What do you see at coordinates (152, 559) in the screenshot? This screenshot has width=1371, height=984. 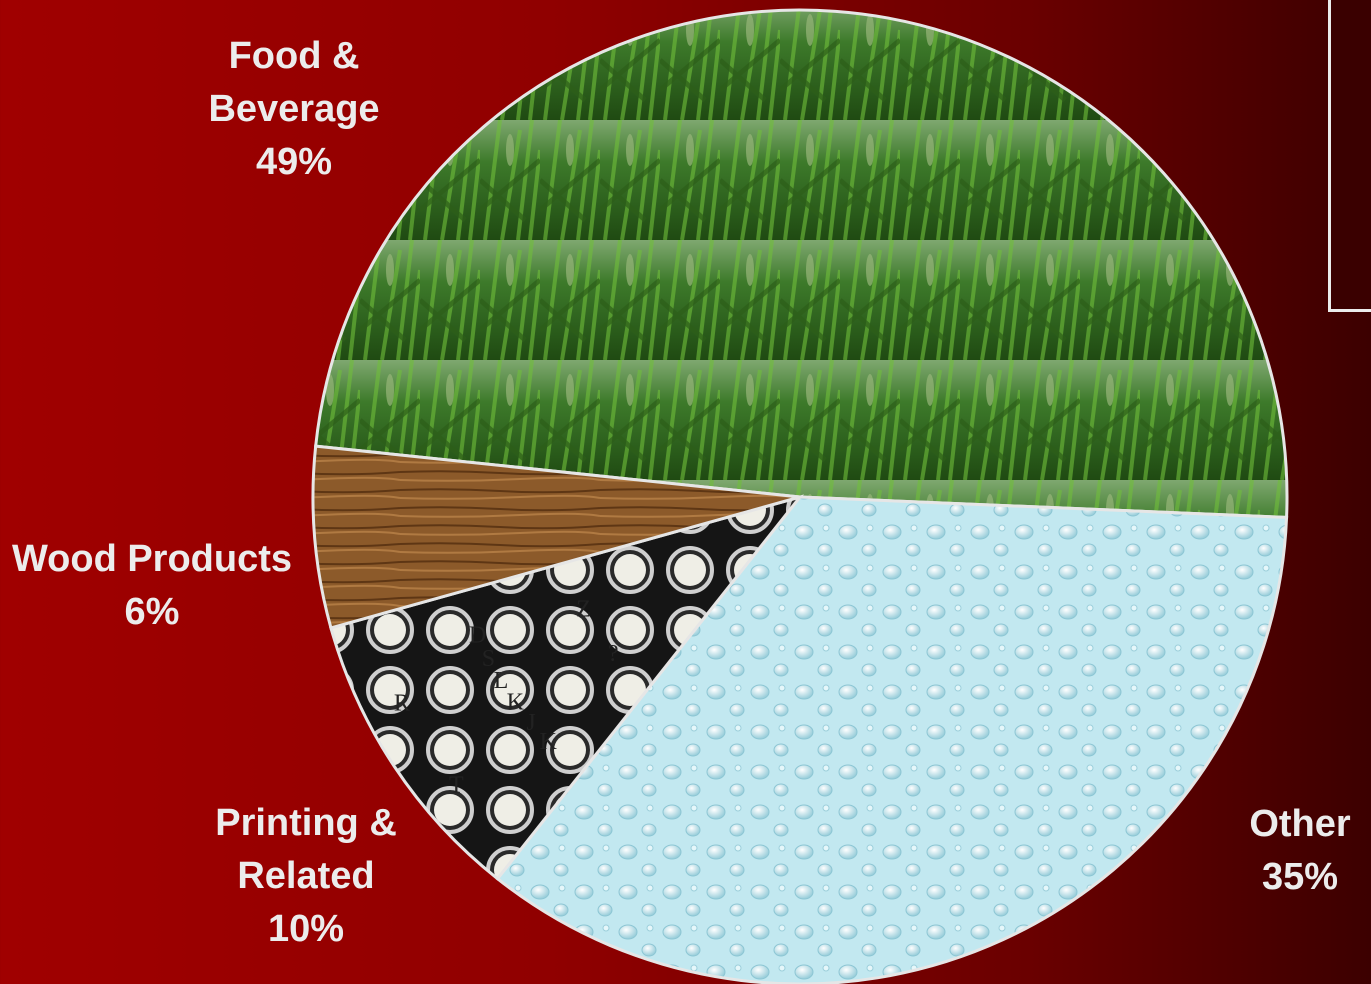 I see `label-wood-products-name: Wood Products` at bounding box center [152, 559].